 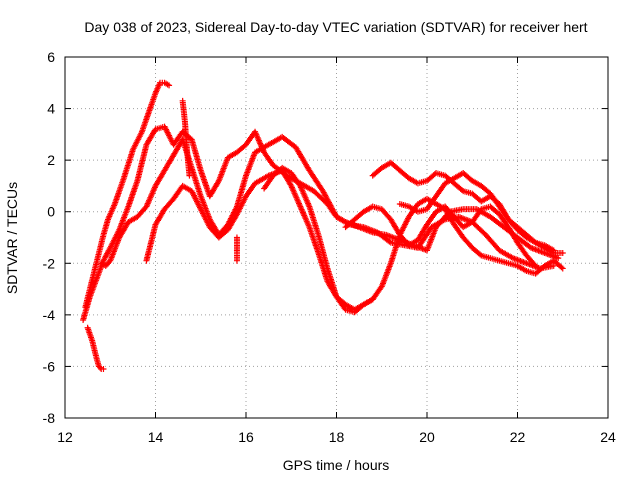 What do you see at coordinates (51, 109) in the screenshot?
I see `y-tick-label: 4` at bounding box center [51, 109].